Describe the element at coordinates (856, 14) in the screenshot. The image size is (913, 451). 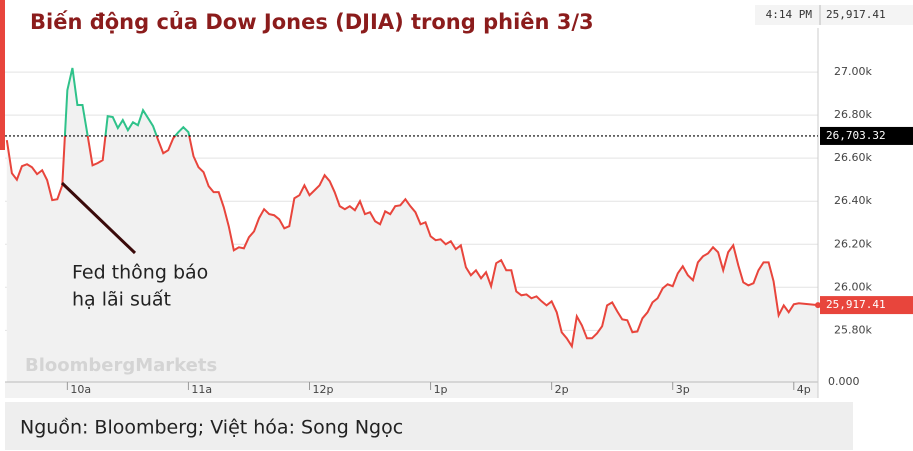
I see `header-price: 25,917.41` at that location.